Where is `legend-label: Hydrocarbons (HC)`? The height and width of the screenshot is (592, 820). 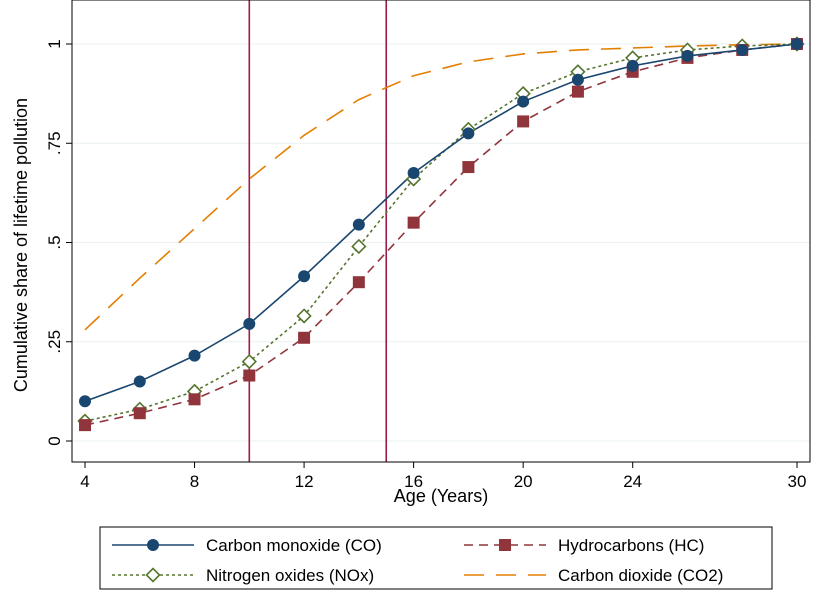 legend-label: Hydrocarbons (HC) is located at coordinates (631, 545).